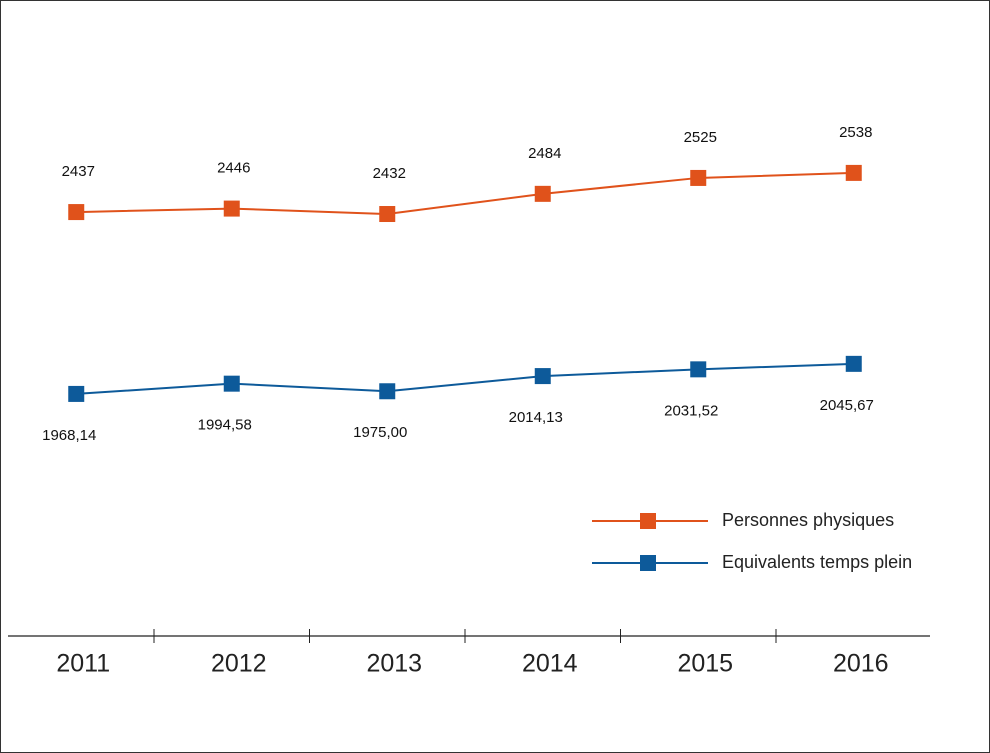  I want to click on x-tick-label: 2016, so click(861, 664).